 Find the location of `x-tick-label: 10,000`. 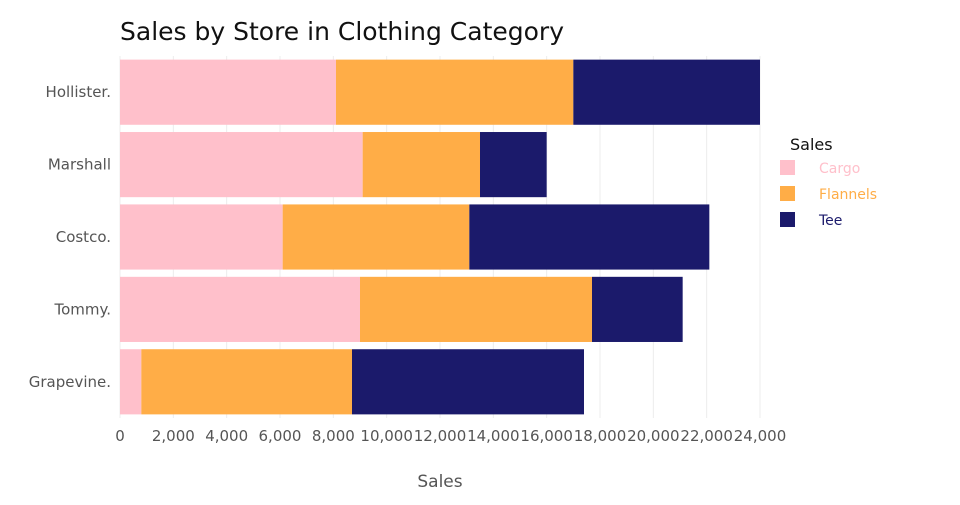

x-tick-label: 10,000 is located at coordinates (386, 436).